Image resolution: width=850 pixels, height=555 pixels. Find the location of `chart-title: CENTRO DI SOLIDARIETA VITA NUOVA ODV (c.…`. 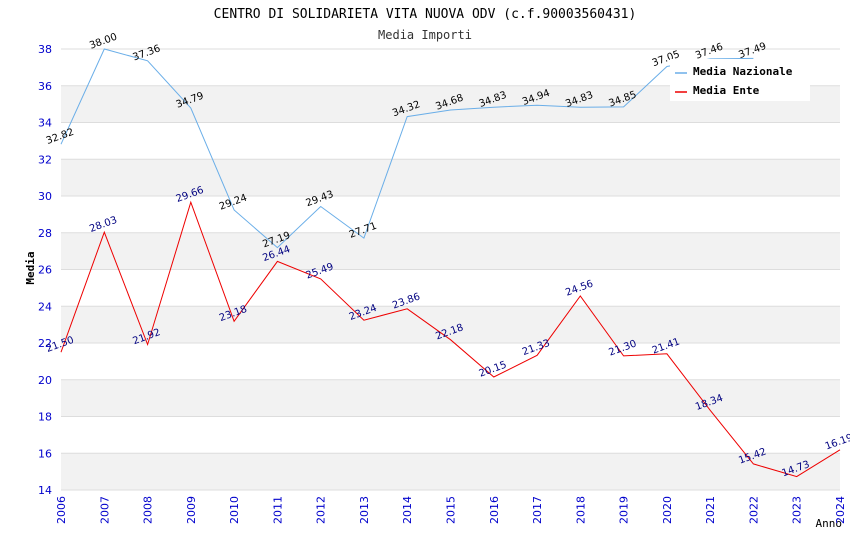

chart-title: CENTRO DI SOLIDARIETA VITA NUOVA ODV (c.… is located at coordinates (425, 14).